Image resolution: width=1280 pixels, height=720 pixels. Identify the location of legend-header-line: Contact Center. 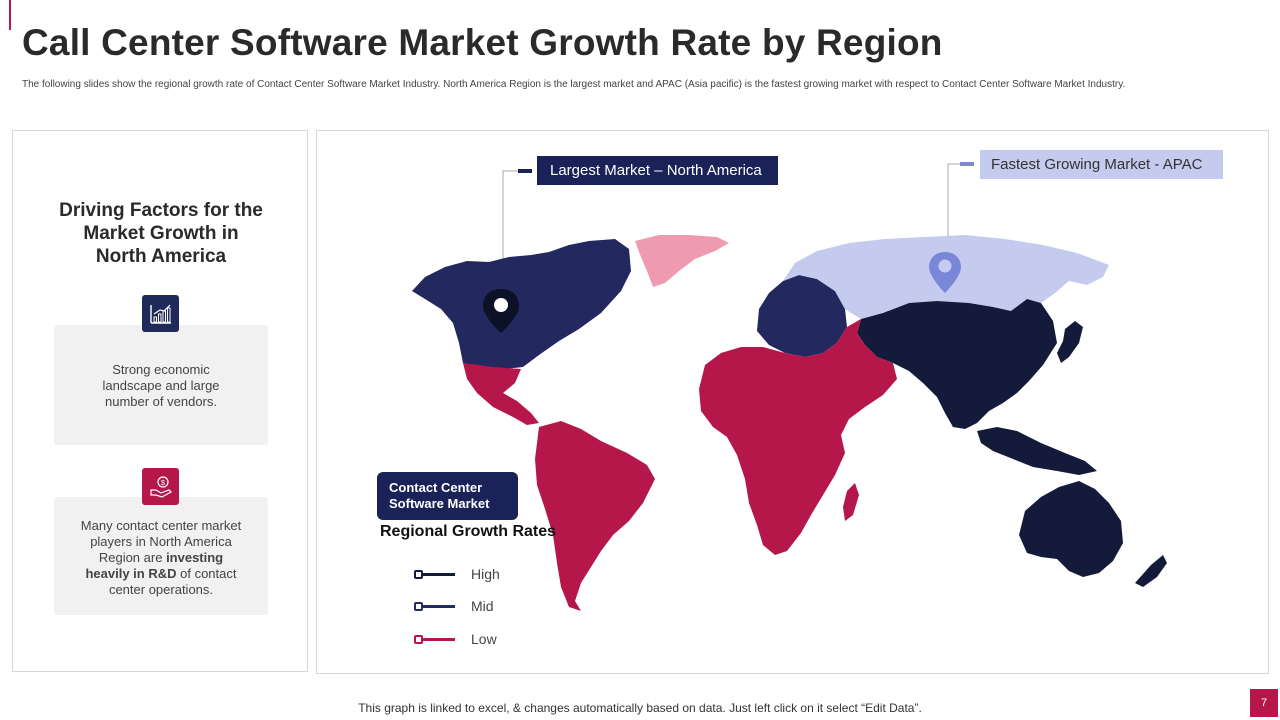
(436, 487).